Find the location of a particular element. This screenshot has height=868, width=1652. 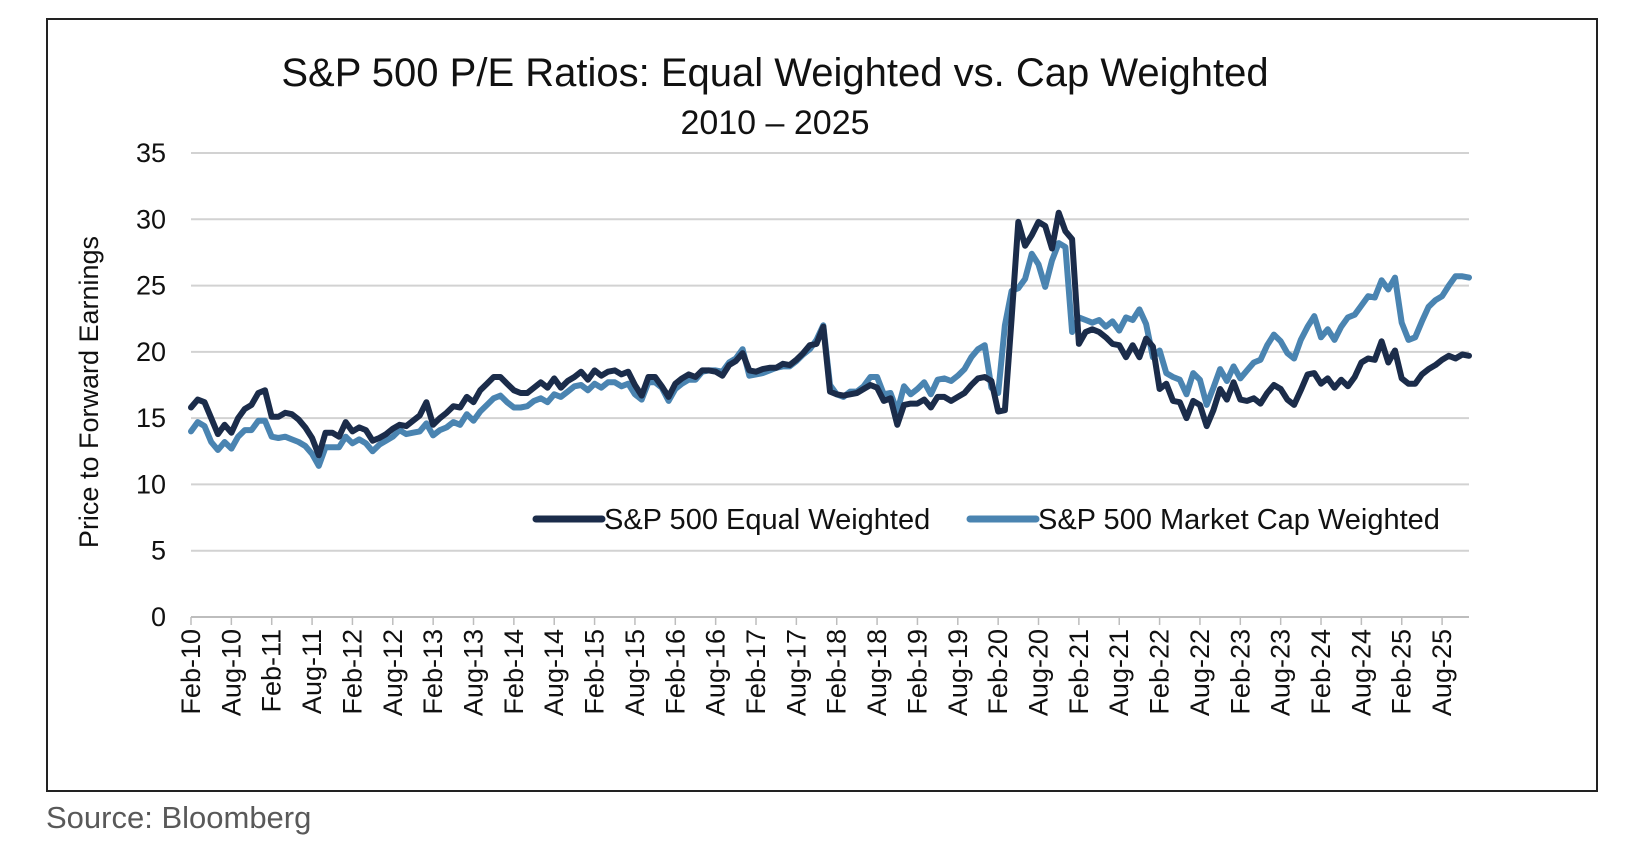

y-axis-label: Price to Forward Earnings is located at coordinates (89, 392).